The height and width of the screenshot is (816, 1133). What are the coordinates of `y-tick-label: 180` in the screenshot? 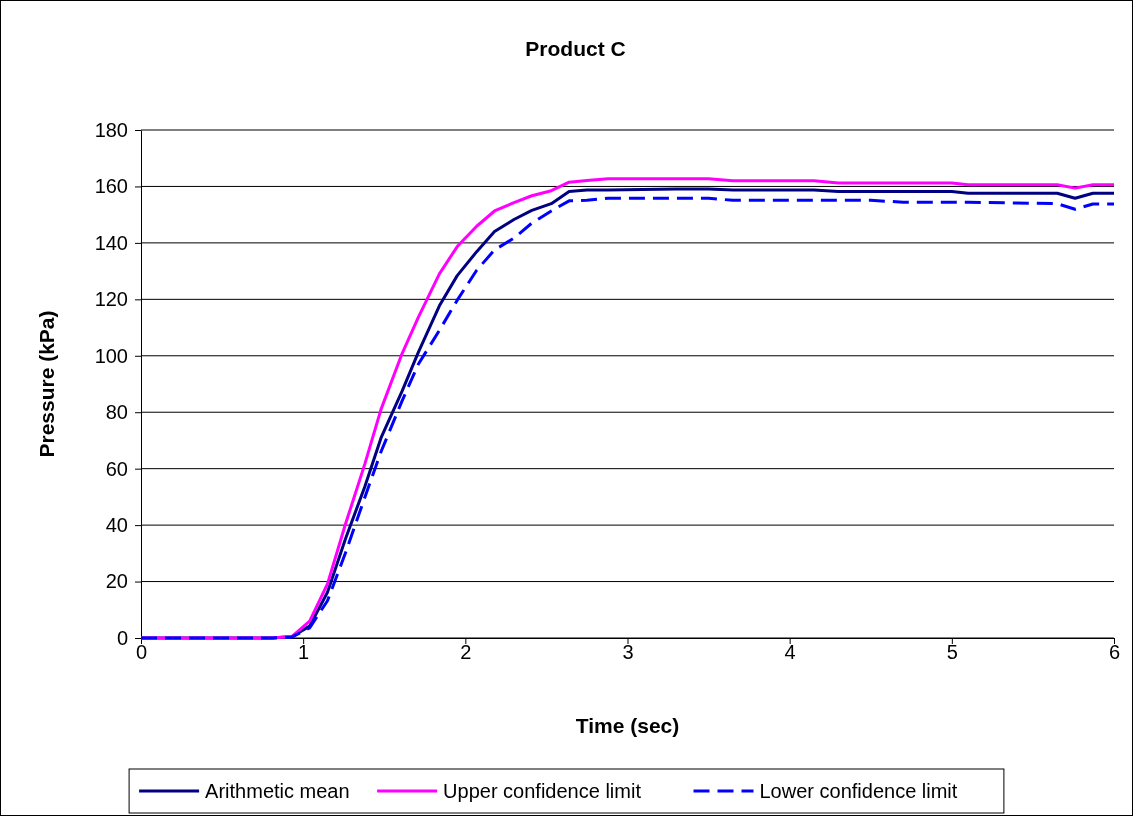 It's located at (111, 129).